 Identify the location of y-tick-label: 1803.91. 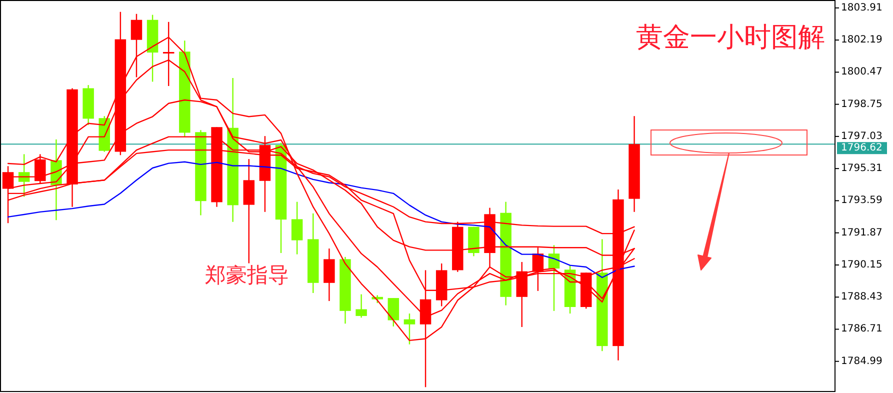
(861, 8).